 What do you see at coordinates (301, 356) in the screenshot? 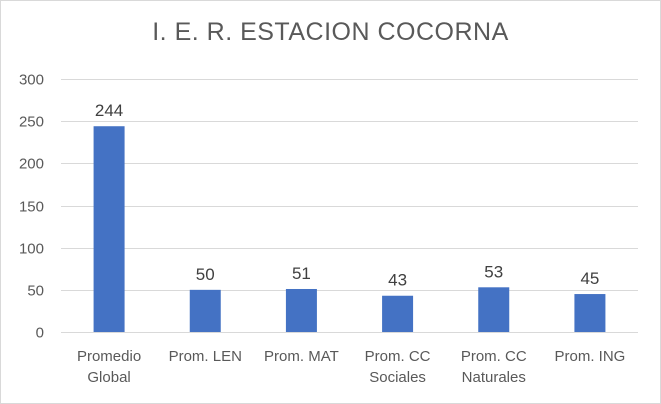
I see `category-label: Prom. MAT` at bounding box center [301, 356].